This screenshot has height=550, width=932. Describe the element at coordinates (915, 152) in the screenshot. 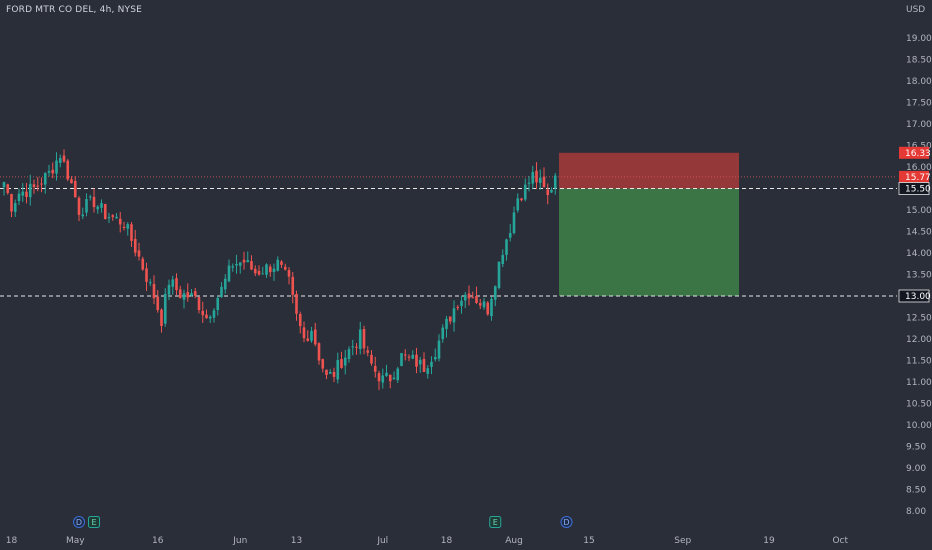

I see `price-tag: 16.33` at that location.